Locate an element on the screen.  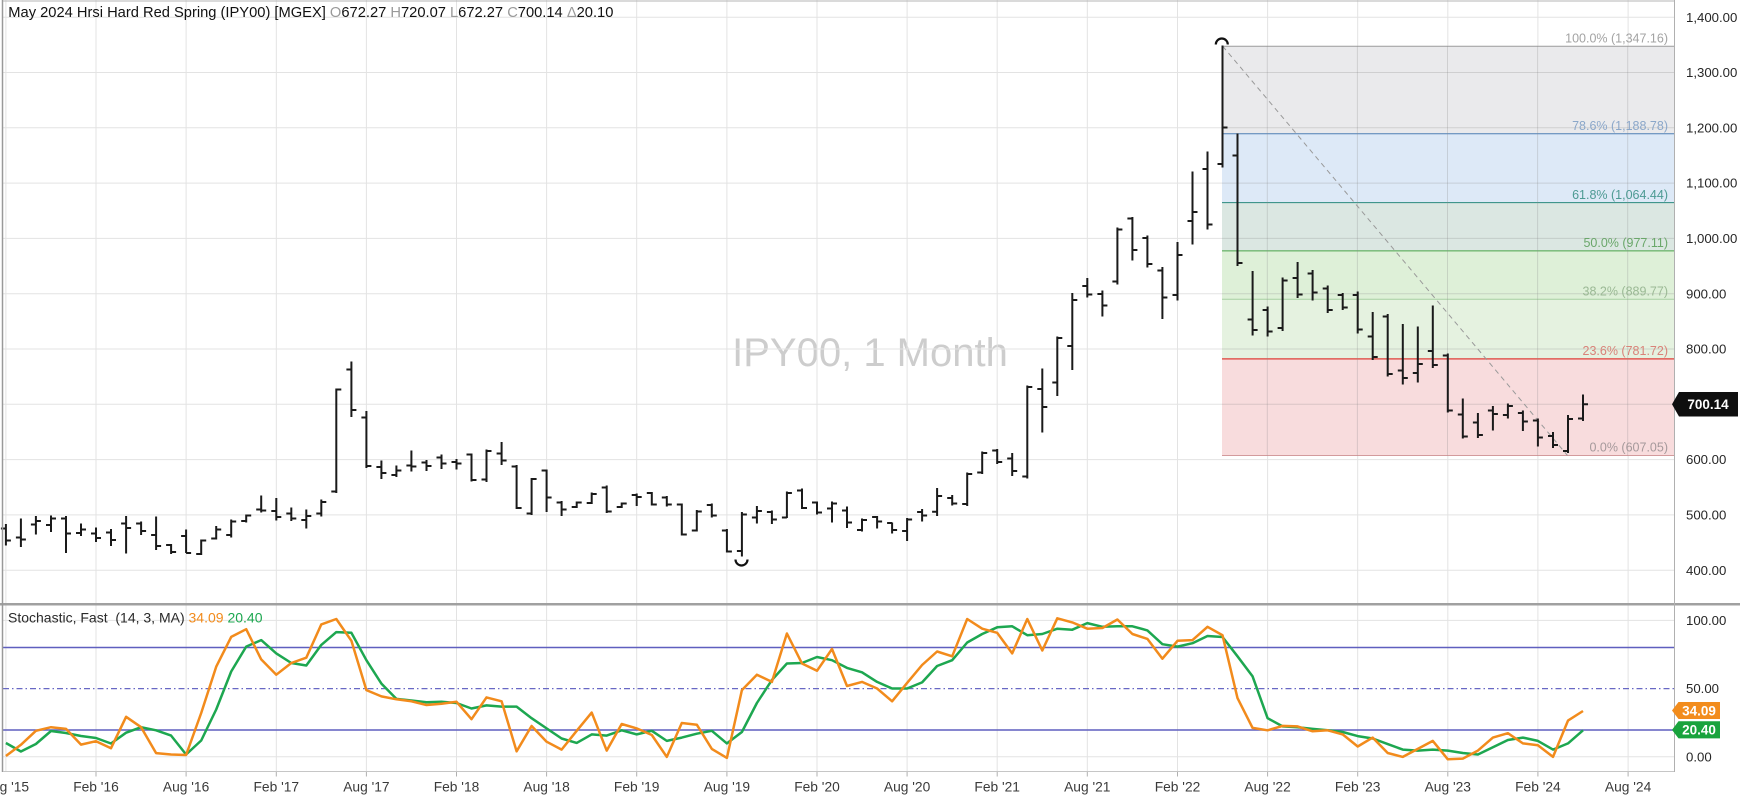
svg-text: 0.0% (607.05) is located at coordinates (1628, 448).